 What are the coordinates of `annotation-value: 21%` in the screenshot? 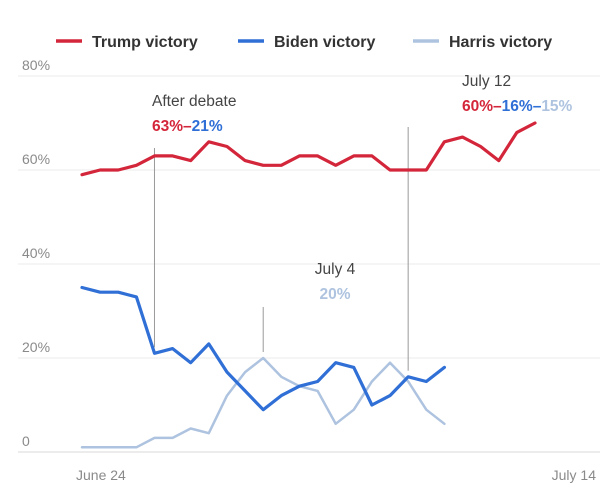 It's located at (207, 126).